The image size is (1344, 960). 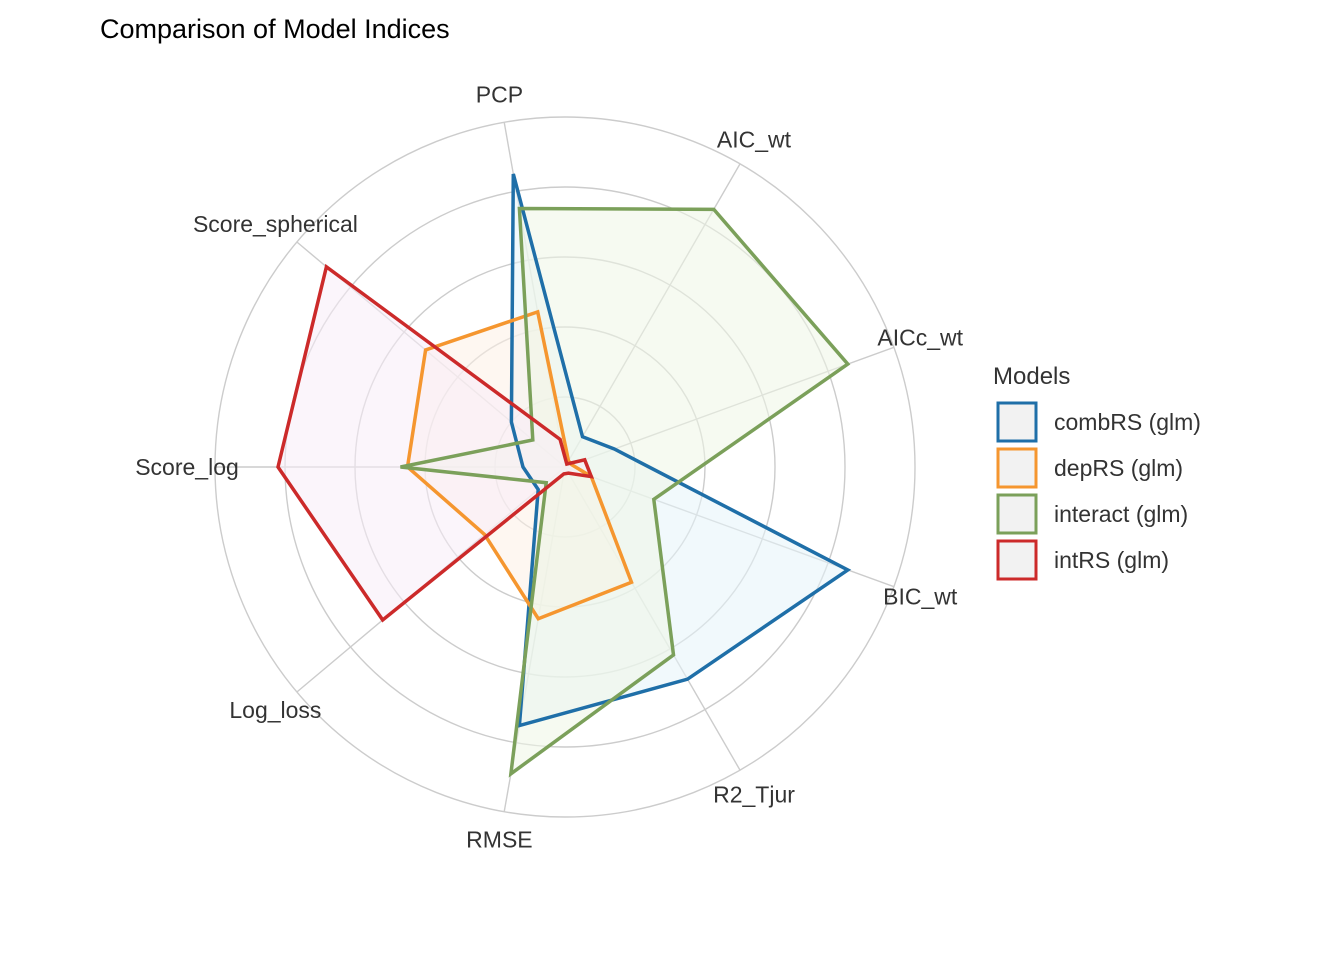 What do you see at coordinates (499, 839) in the screenshot?
I see `axis-label-rmse: RMSE` at bounding box center [499, 839].